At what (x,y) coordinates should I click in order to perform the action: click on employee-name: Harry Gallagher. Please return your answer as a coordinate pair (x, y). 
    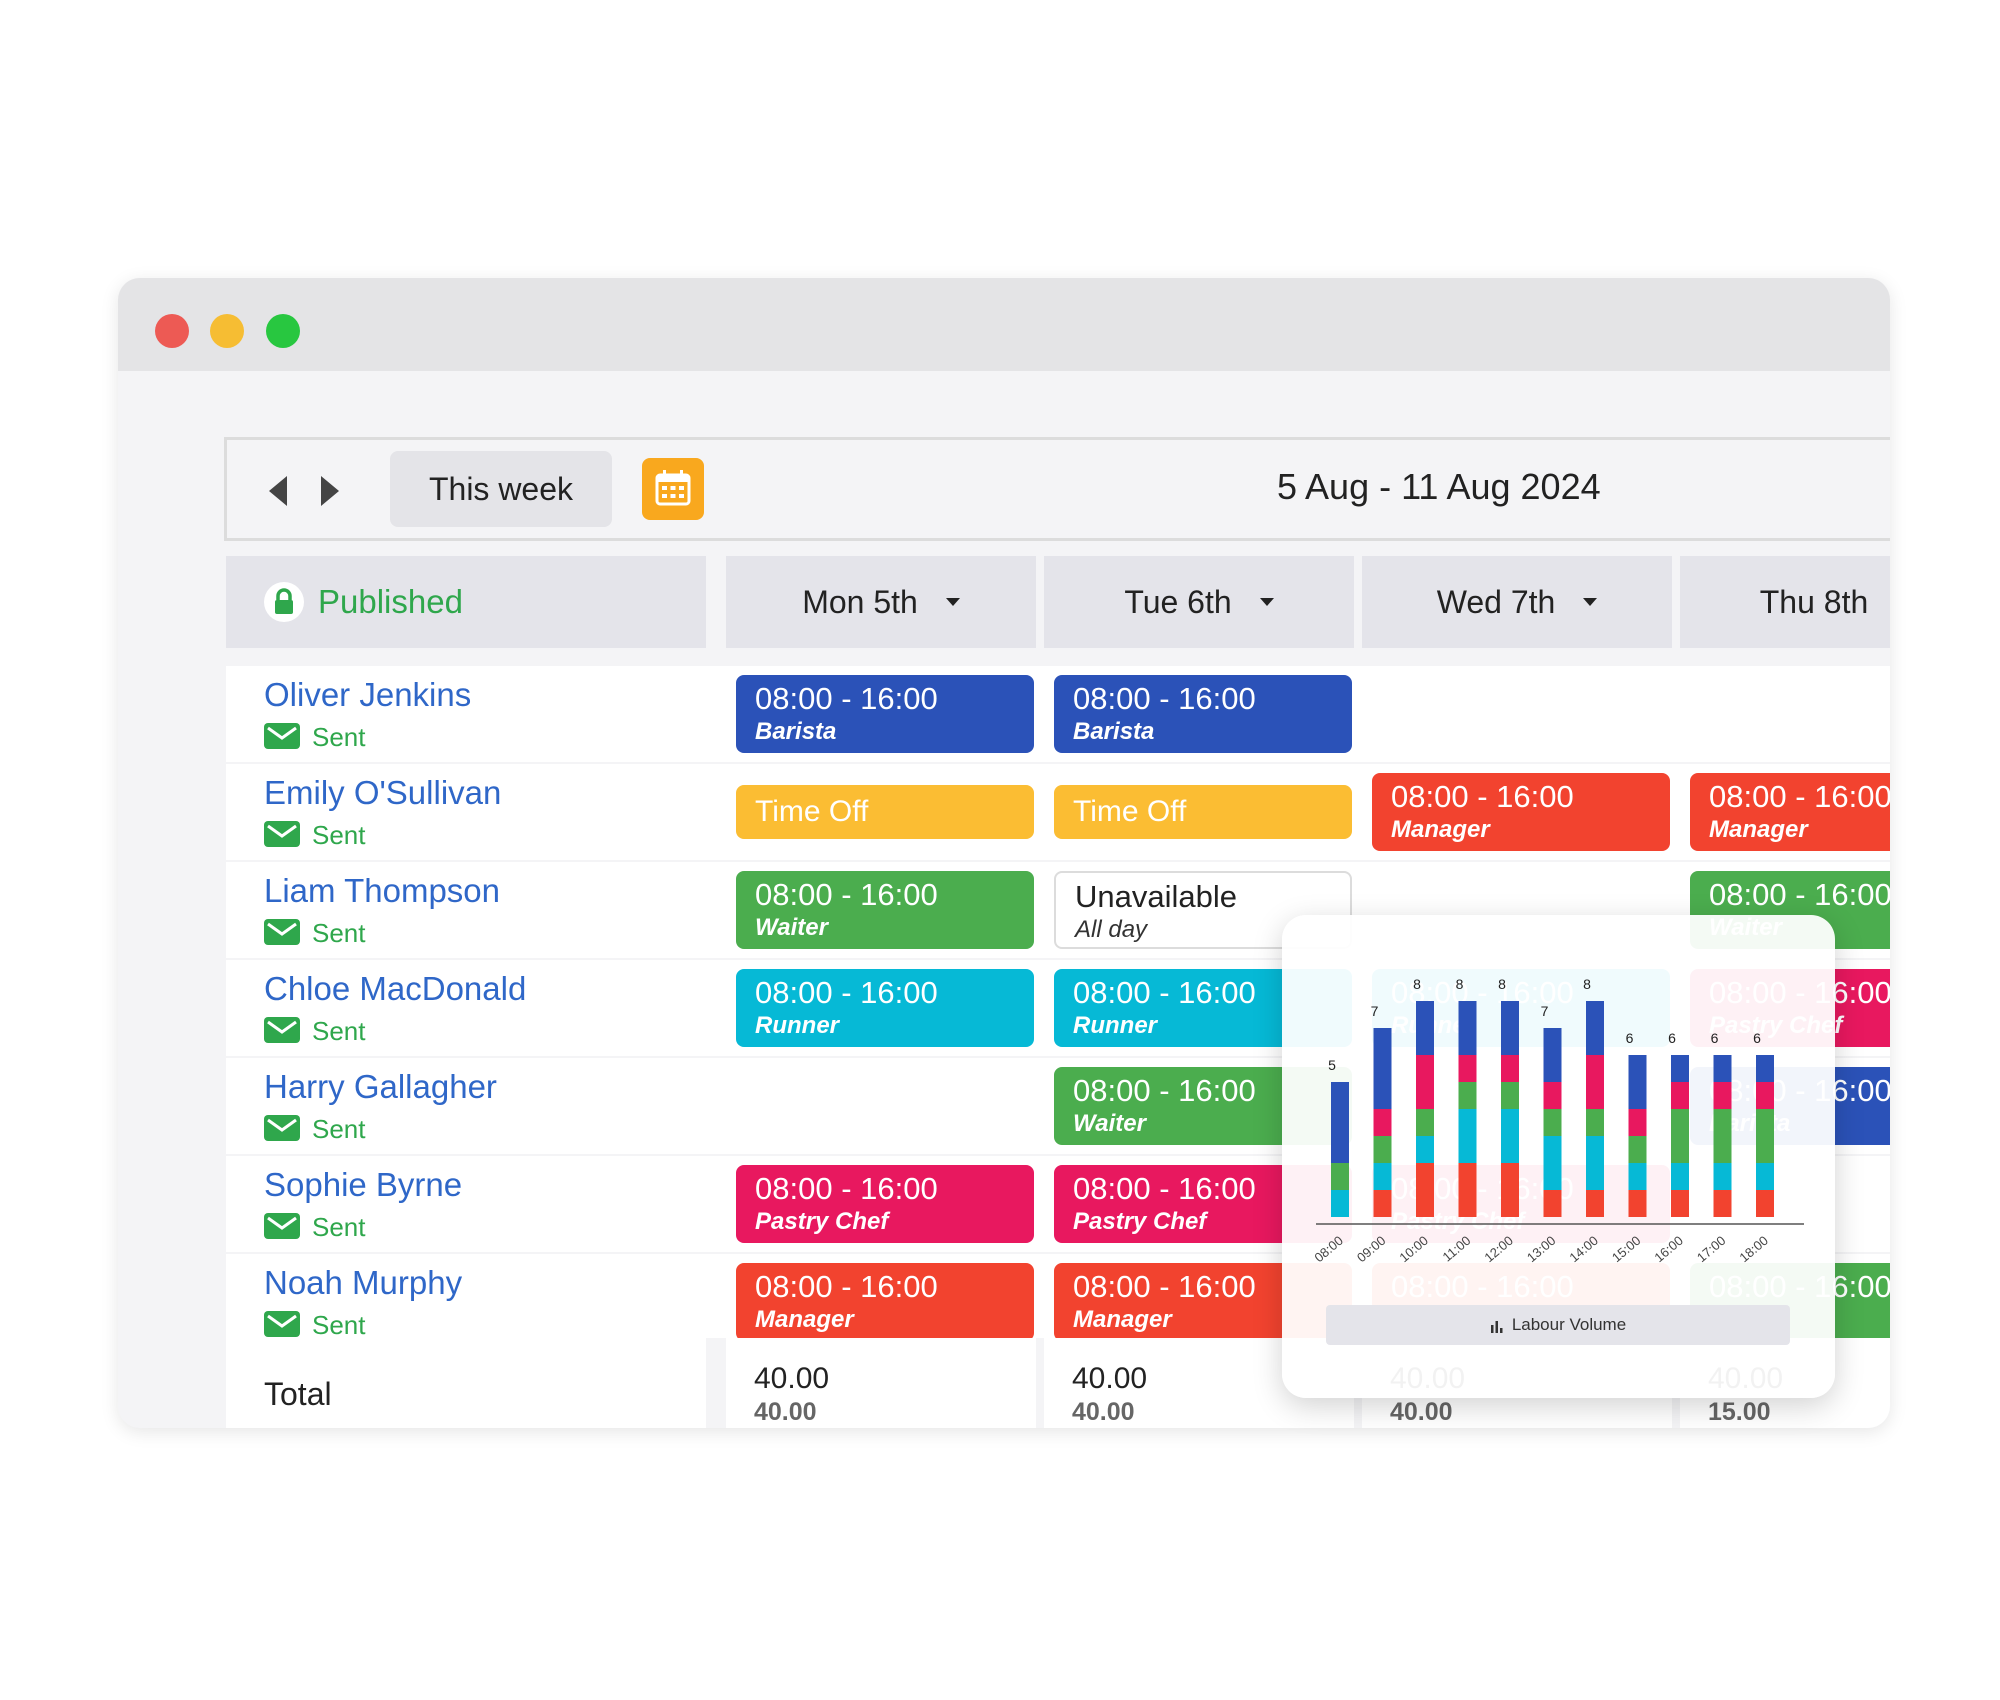
    Looking at the image, I should click on (380, 1086).